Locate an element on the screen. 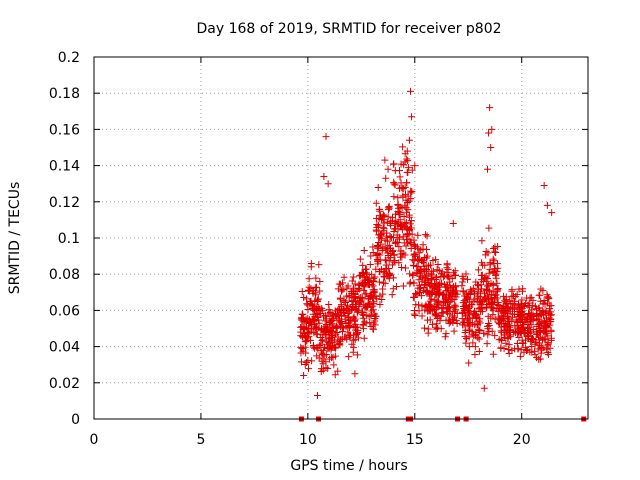 This screenshot has height=480, width=640. y-tick-label: 0.02 is located at coordinates (64, 384).